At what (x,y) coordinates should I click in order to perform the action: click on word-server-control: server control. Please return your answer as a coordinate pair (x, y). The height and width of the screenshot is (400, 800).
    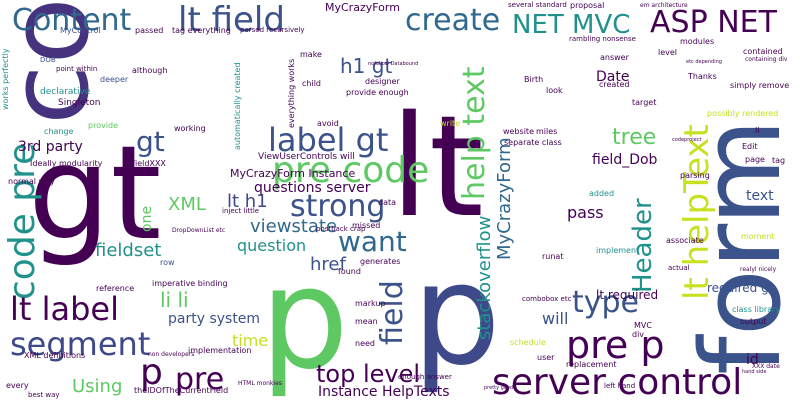
    Looking at the image, I should click on (617, 381).